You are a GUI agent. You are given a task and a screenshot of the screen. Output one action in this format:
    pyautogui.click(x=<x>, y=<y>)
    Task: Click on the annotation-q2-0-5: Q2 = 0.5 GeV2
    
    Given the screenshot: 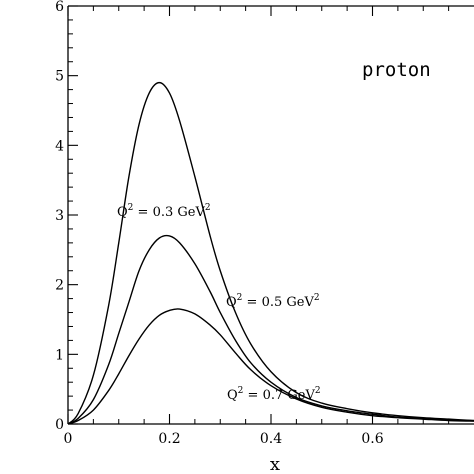 What is the action you would take?
    pyautogui.click(x=273, y=301)
    